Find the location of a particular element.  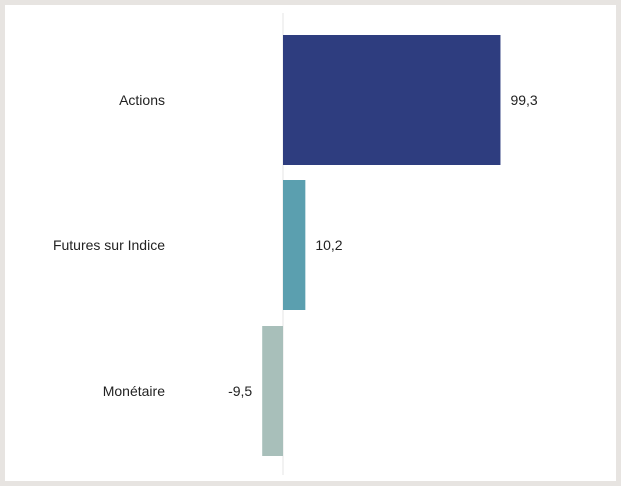

value-label-2: -9,5 is located at coordinates (240, 391).